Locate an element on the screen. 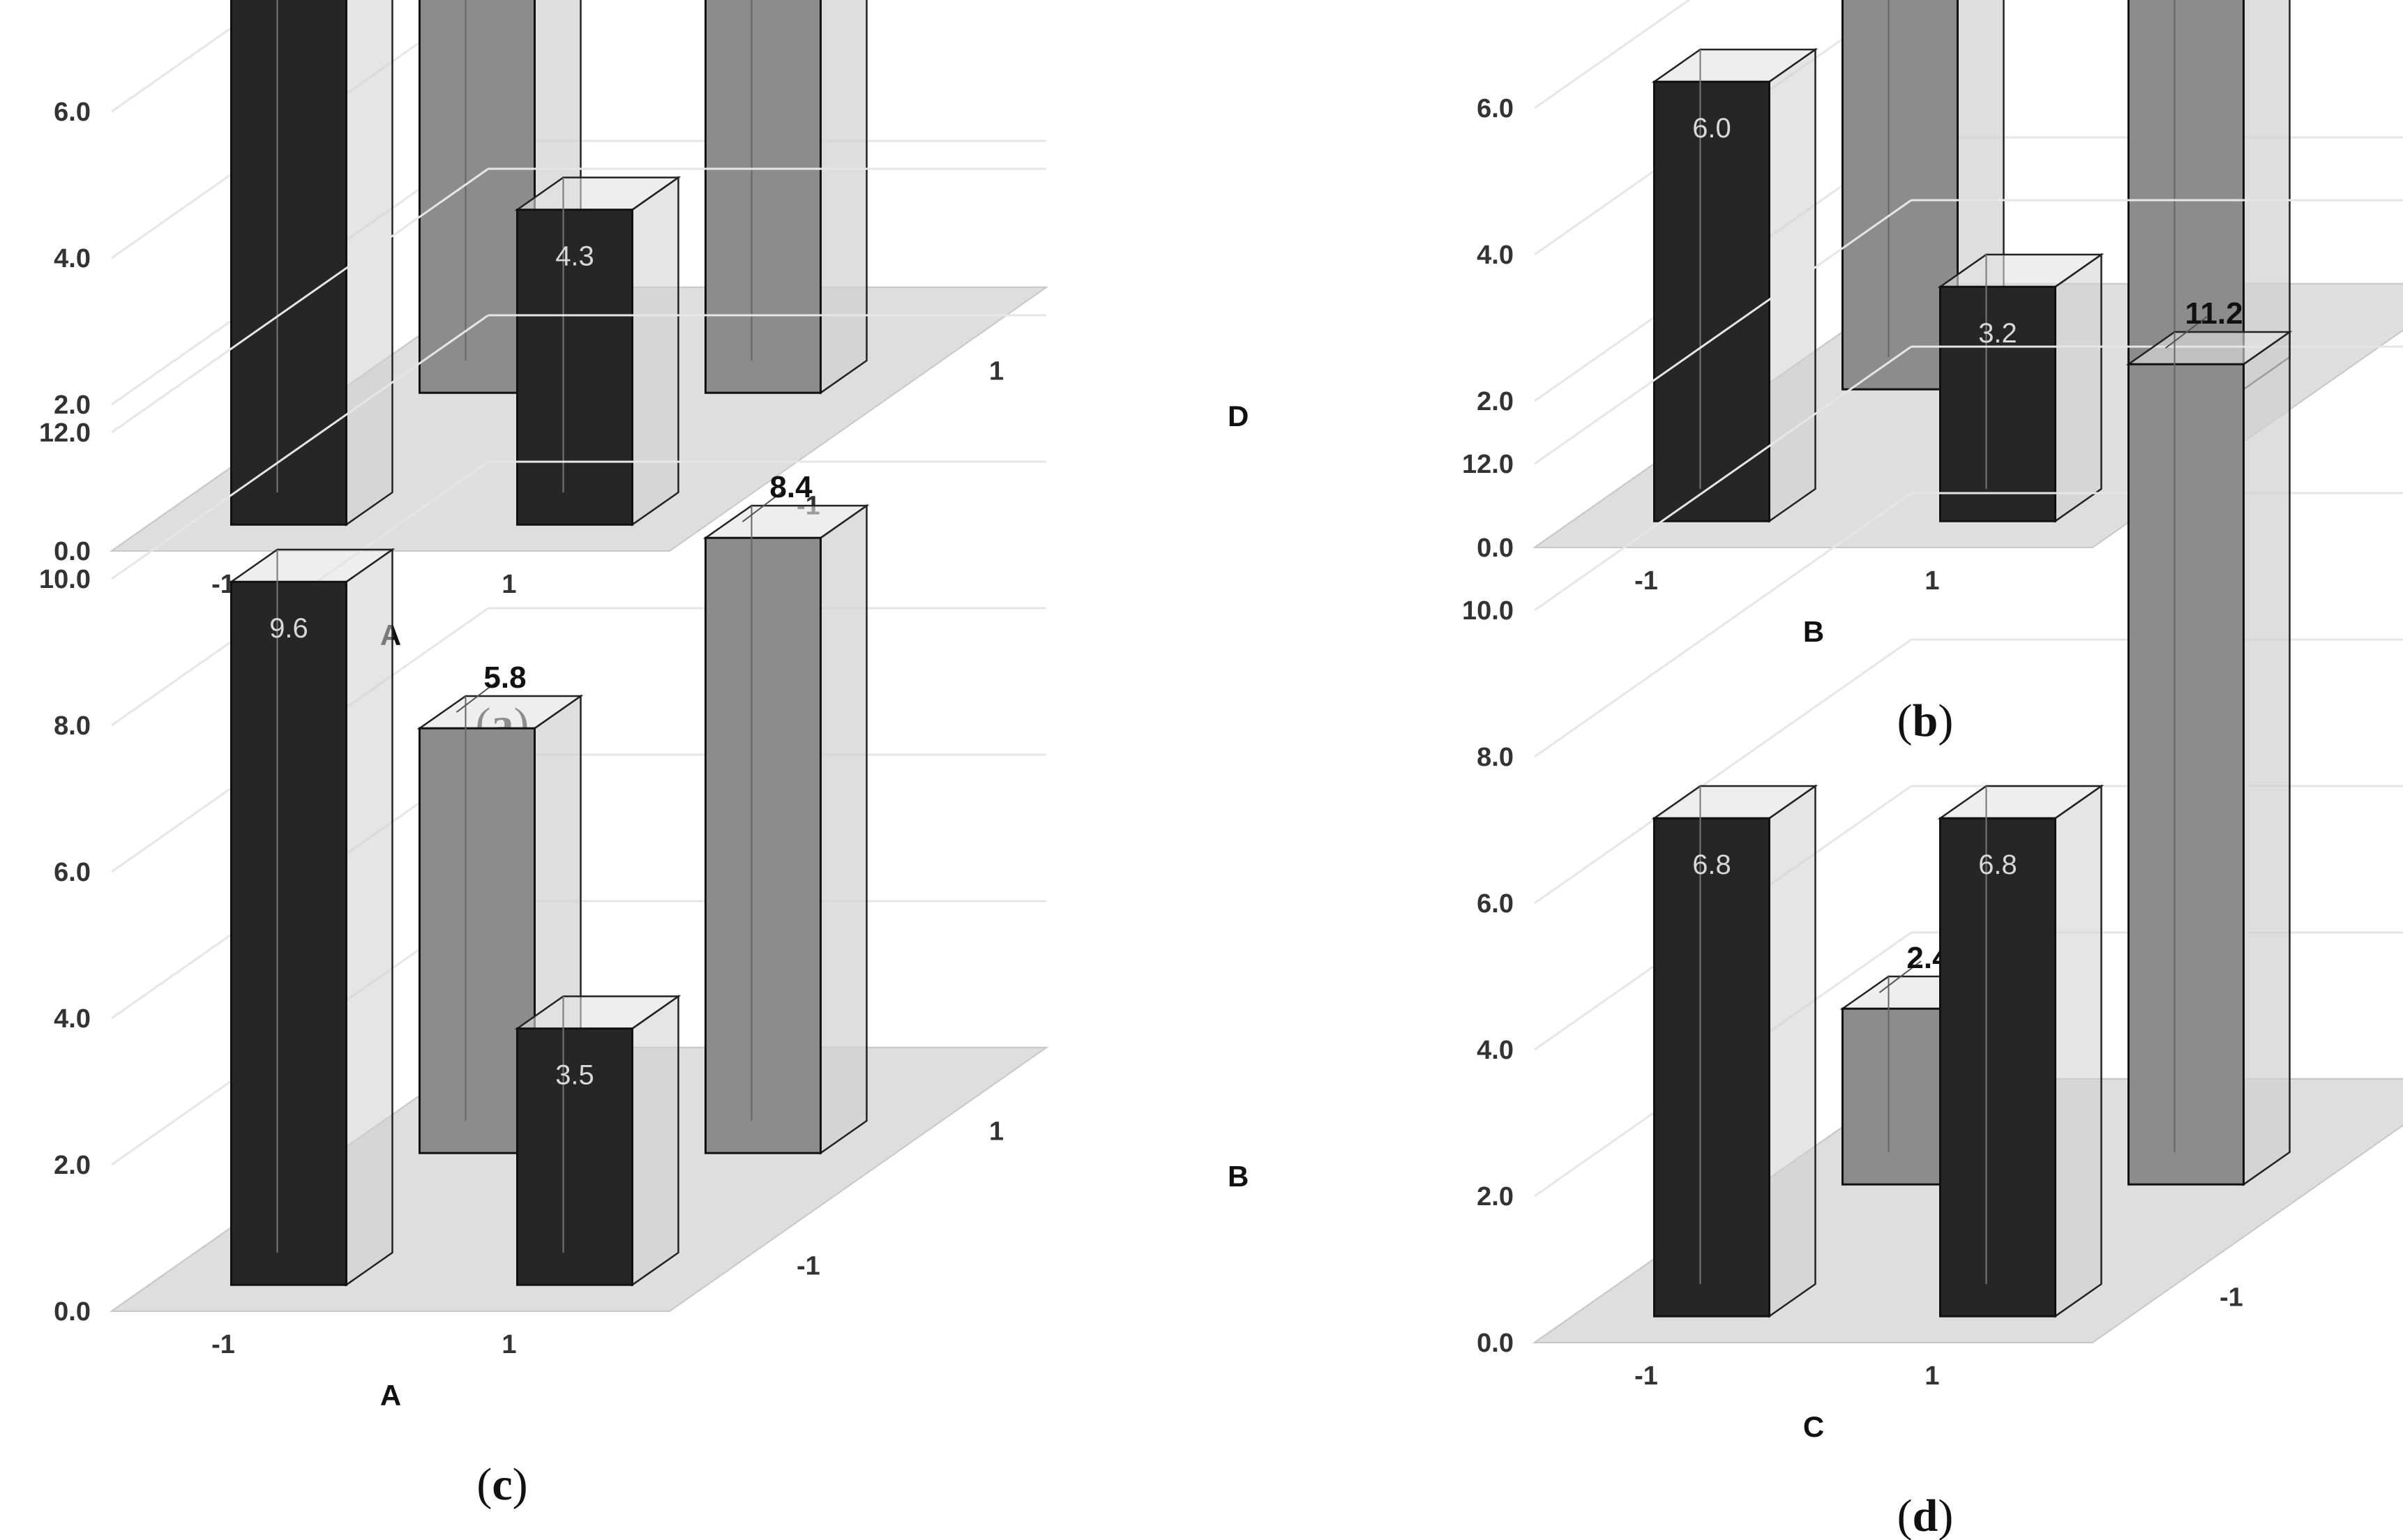  caption-letter: d is located at coordinates (1925, 1515).